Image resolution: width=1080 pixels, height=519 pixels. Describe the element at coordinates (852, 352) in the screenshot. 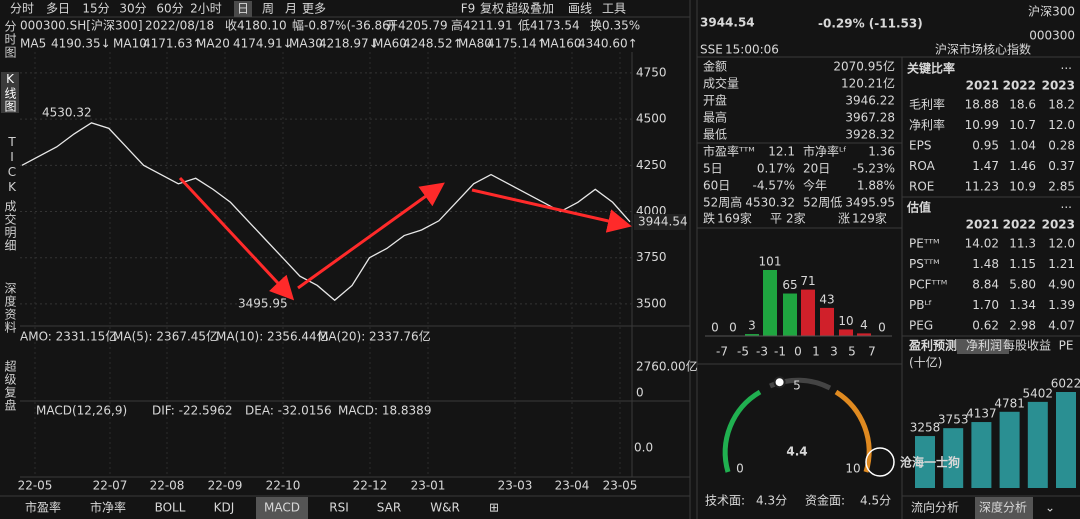

I see `distribution-axis-label: 5` at that location.